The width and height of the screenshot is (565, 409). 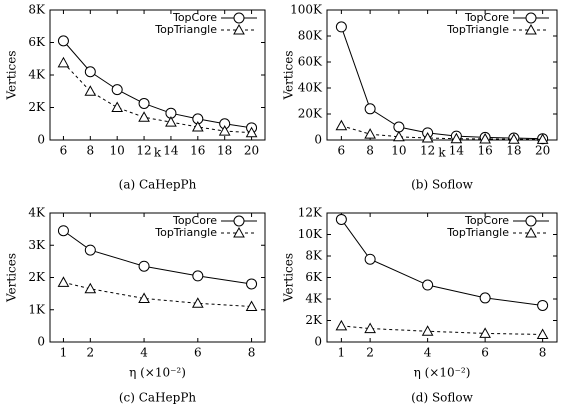 I want to click on caption: (d) Soflow, so click(x=442, y=398).